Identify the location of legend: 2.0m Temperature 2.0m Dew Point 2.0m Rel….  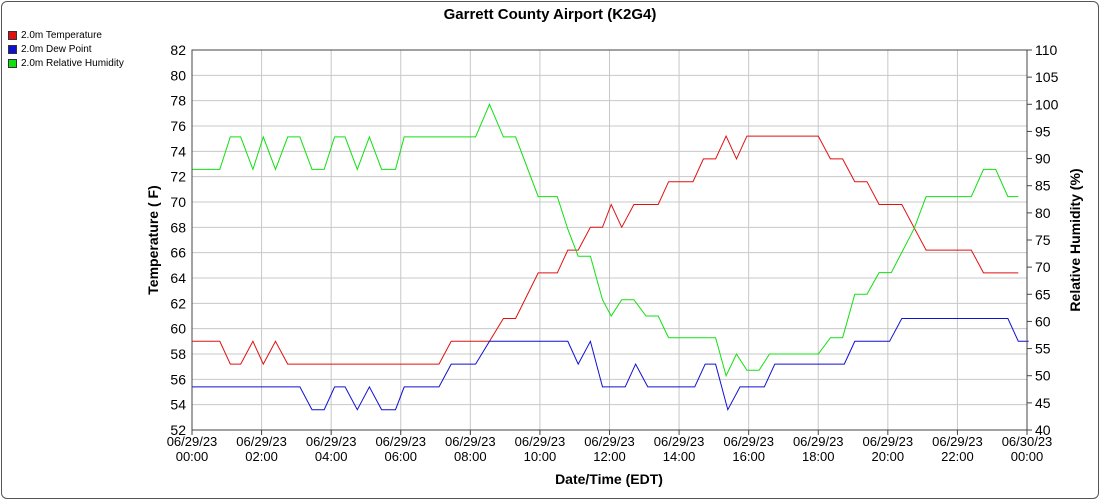
(66, 49).